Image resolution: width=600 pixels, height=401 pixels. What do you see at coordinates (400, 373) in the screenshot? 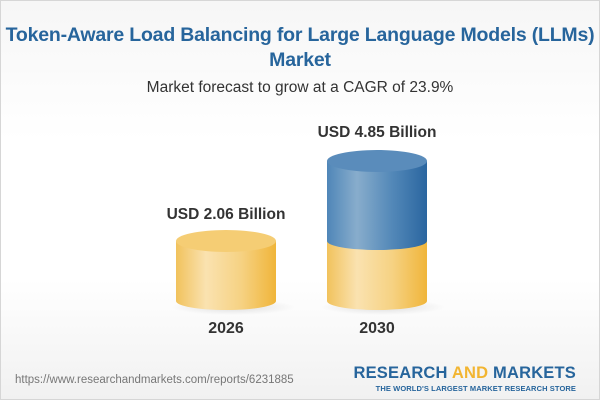
I see `logo-research: RESEARCH` at bounding box center [400, 373].